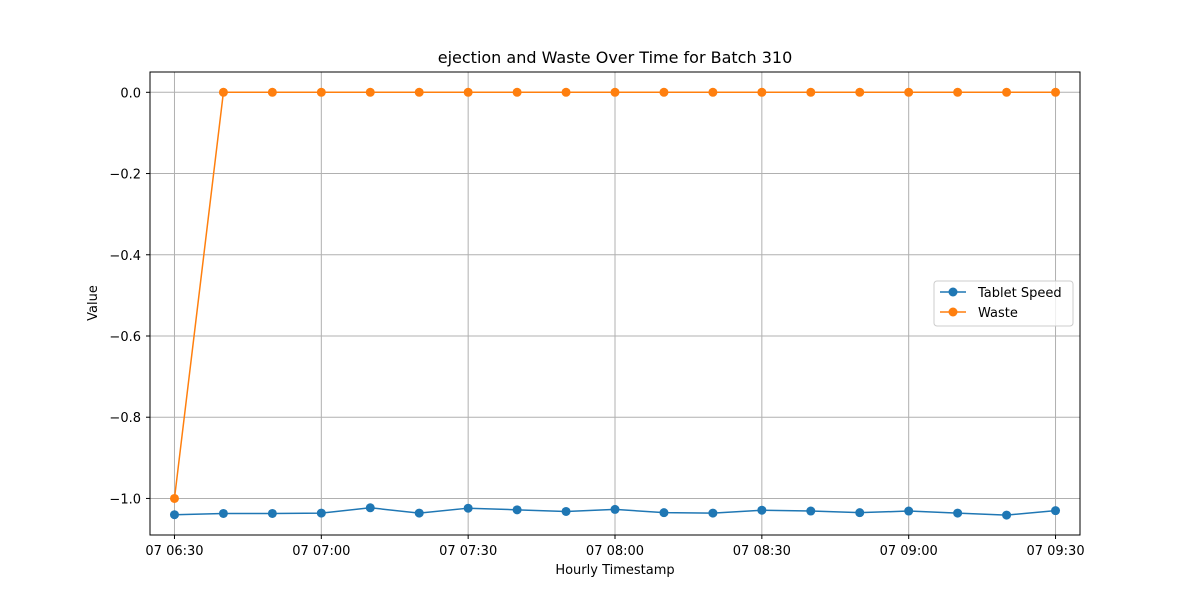  I want to click on legend-marker-tablet-speed, so click(953, 292).